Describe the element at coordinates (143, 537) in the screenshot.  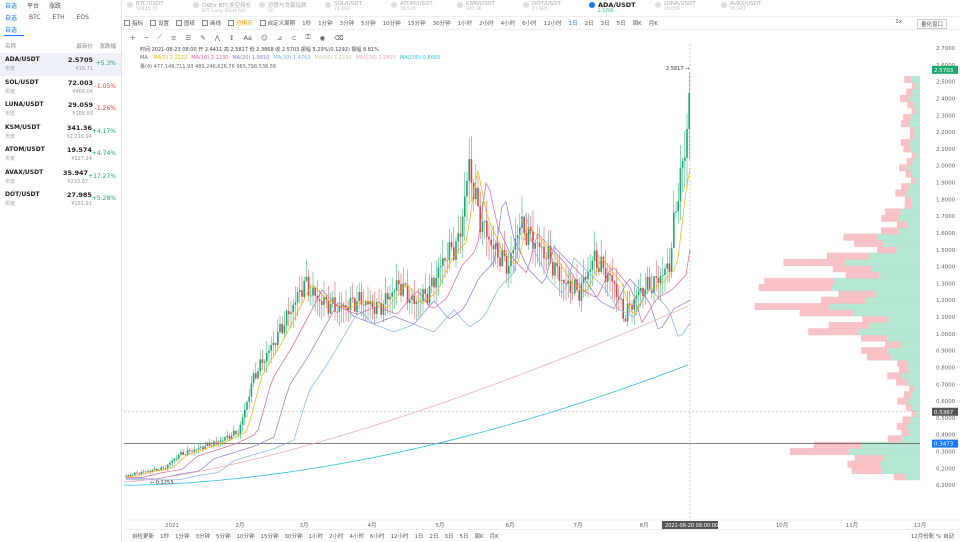
I see `update-check-button: 自检更新` at that location.